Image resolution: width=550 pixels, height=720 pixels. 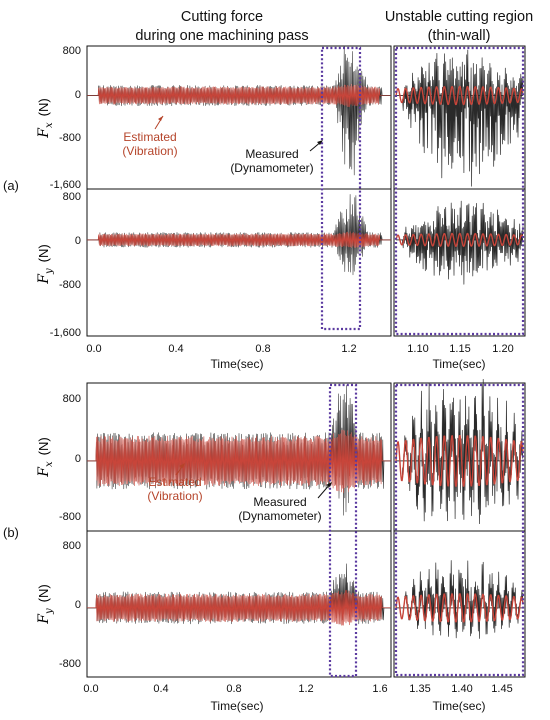 What do you see at coordinates (279, 516) in the screenshot?
I see `panel-b-measured-label-line2: (Dynamometer)` at bounding box center [279, 516].